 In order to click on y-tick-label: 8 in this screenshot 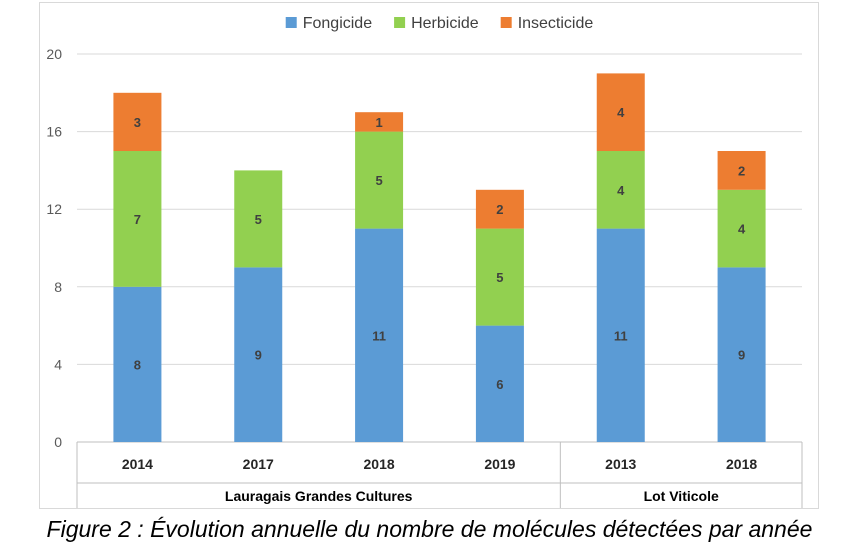, I will do `click(58, 287)`.